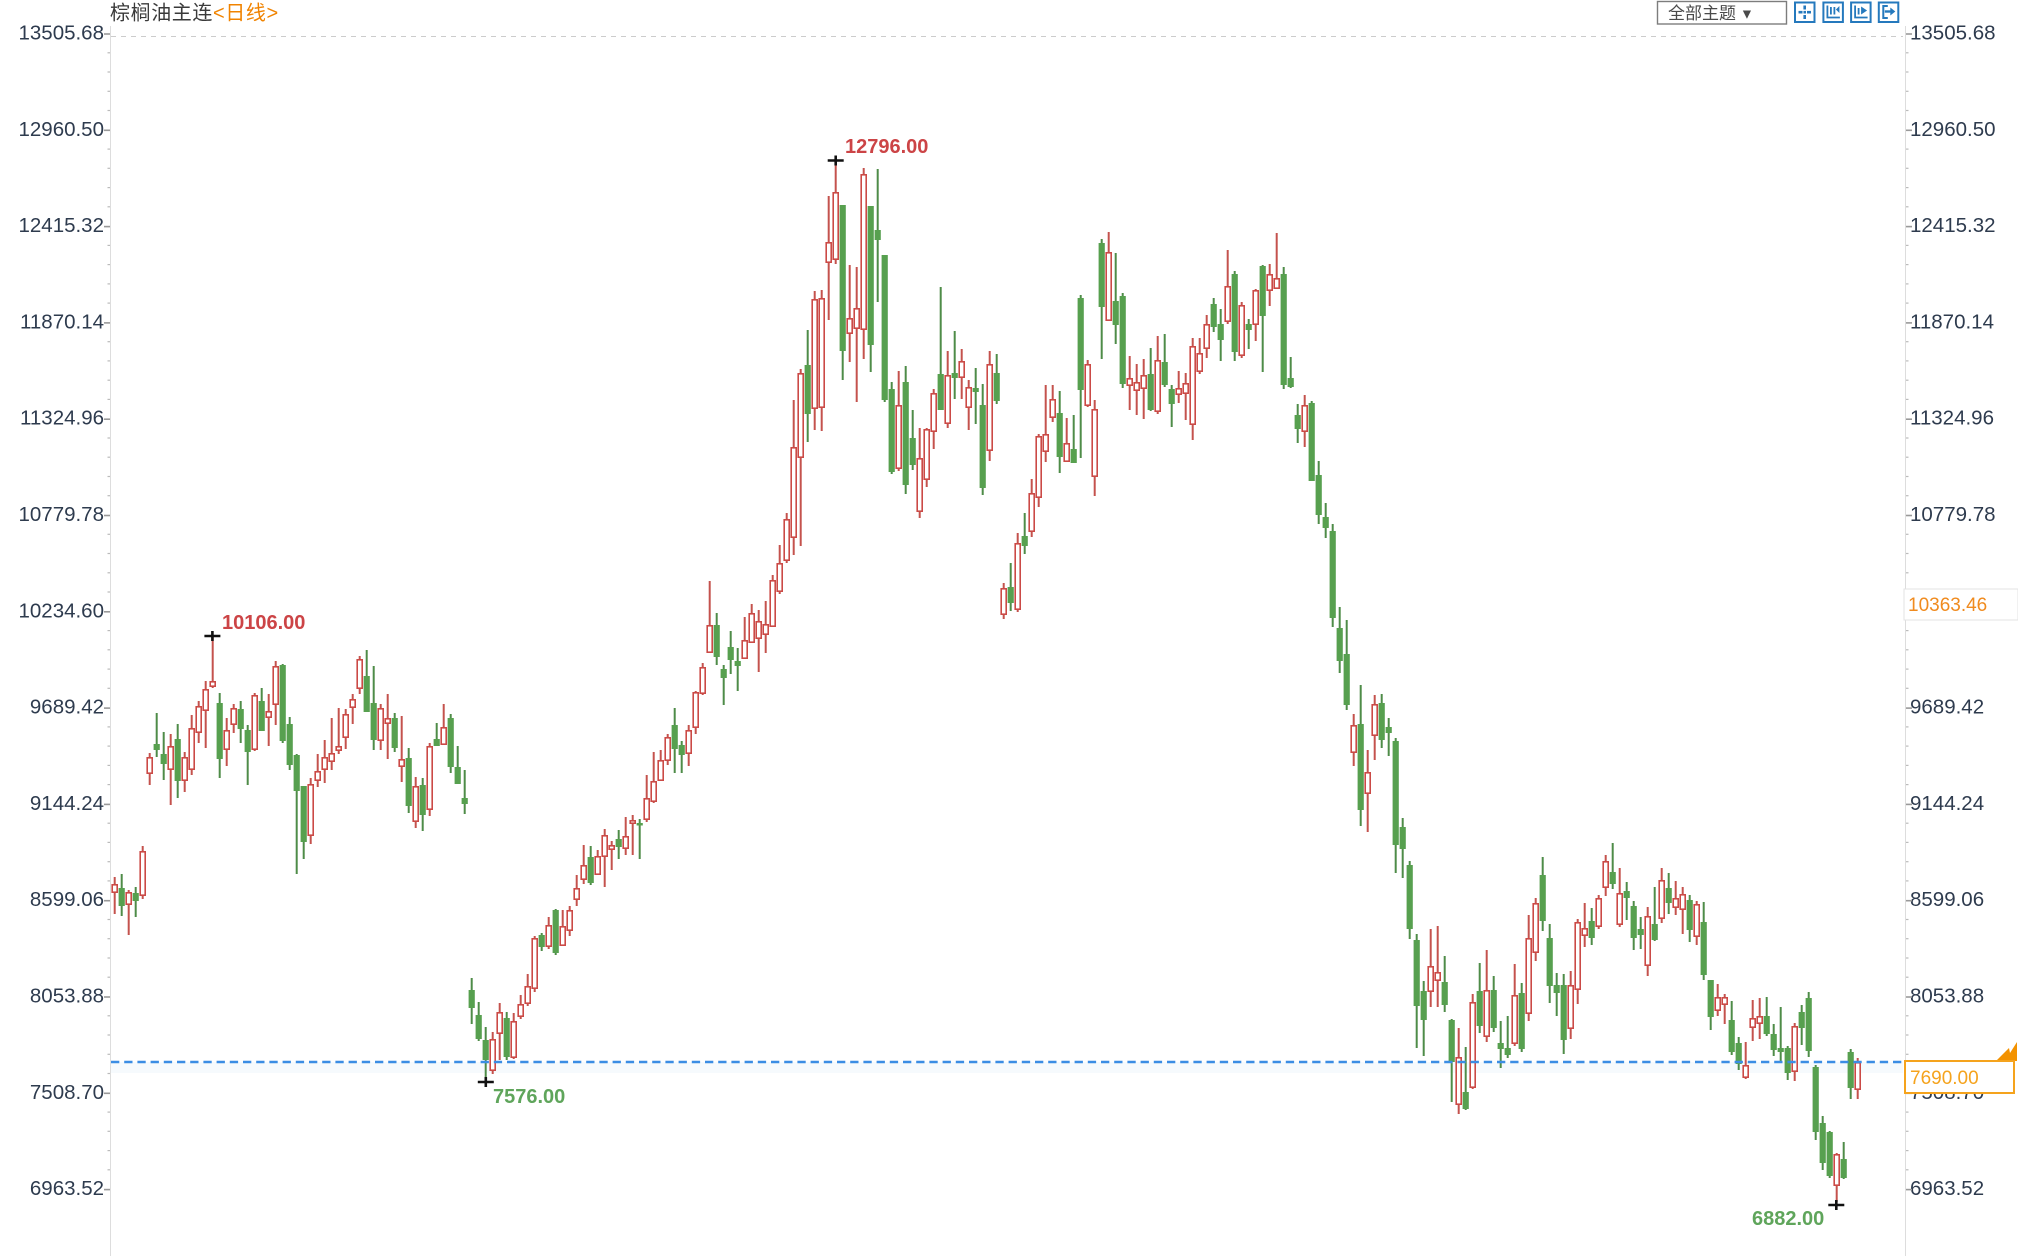  I want to click on svg-text: 棕榈油主连<日线>, so click(194, 13).